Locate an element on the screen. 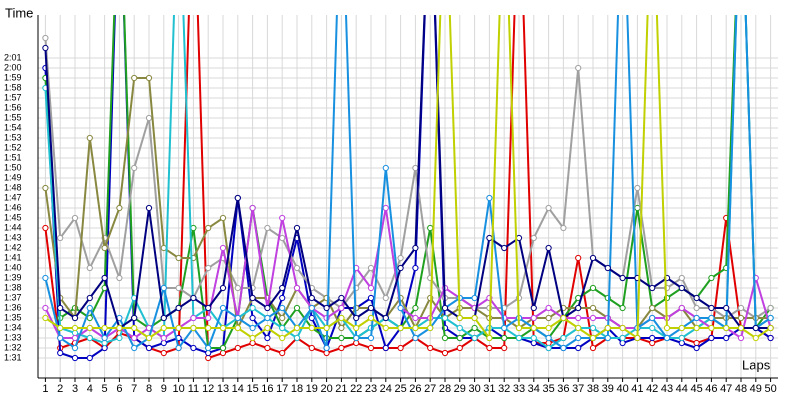 The height and width of the screenshot is (400, 800). y-tick-label: 1:55 is located at coordinates (13, 117).